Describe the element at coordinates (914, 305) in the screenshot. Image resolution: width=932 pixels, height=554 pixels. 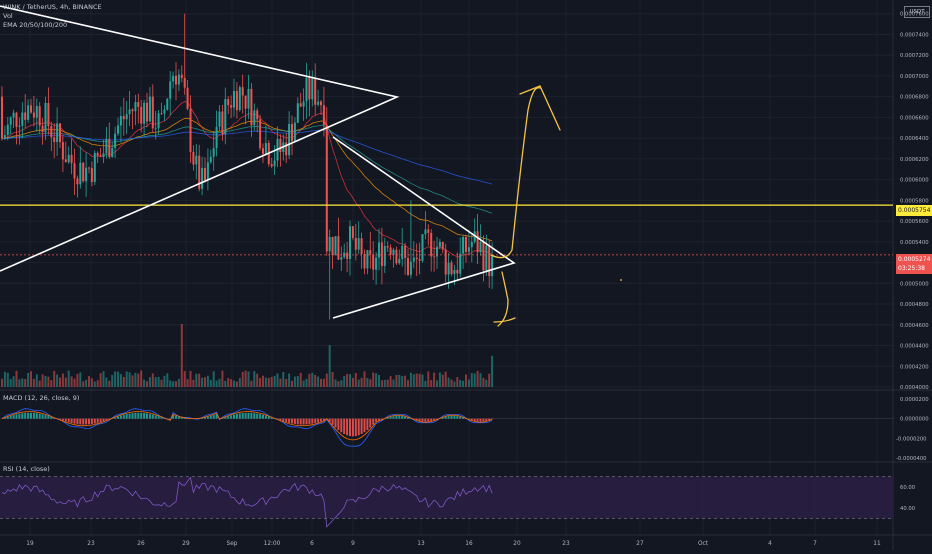
I see `price-tick-label-14: 0.0004800` at that location.